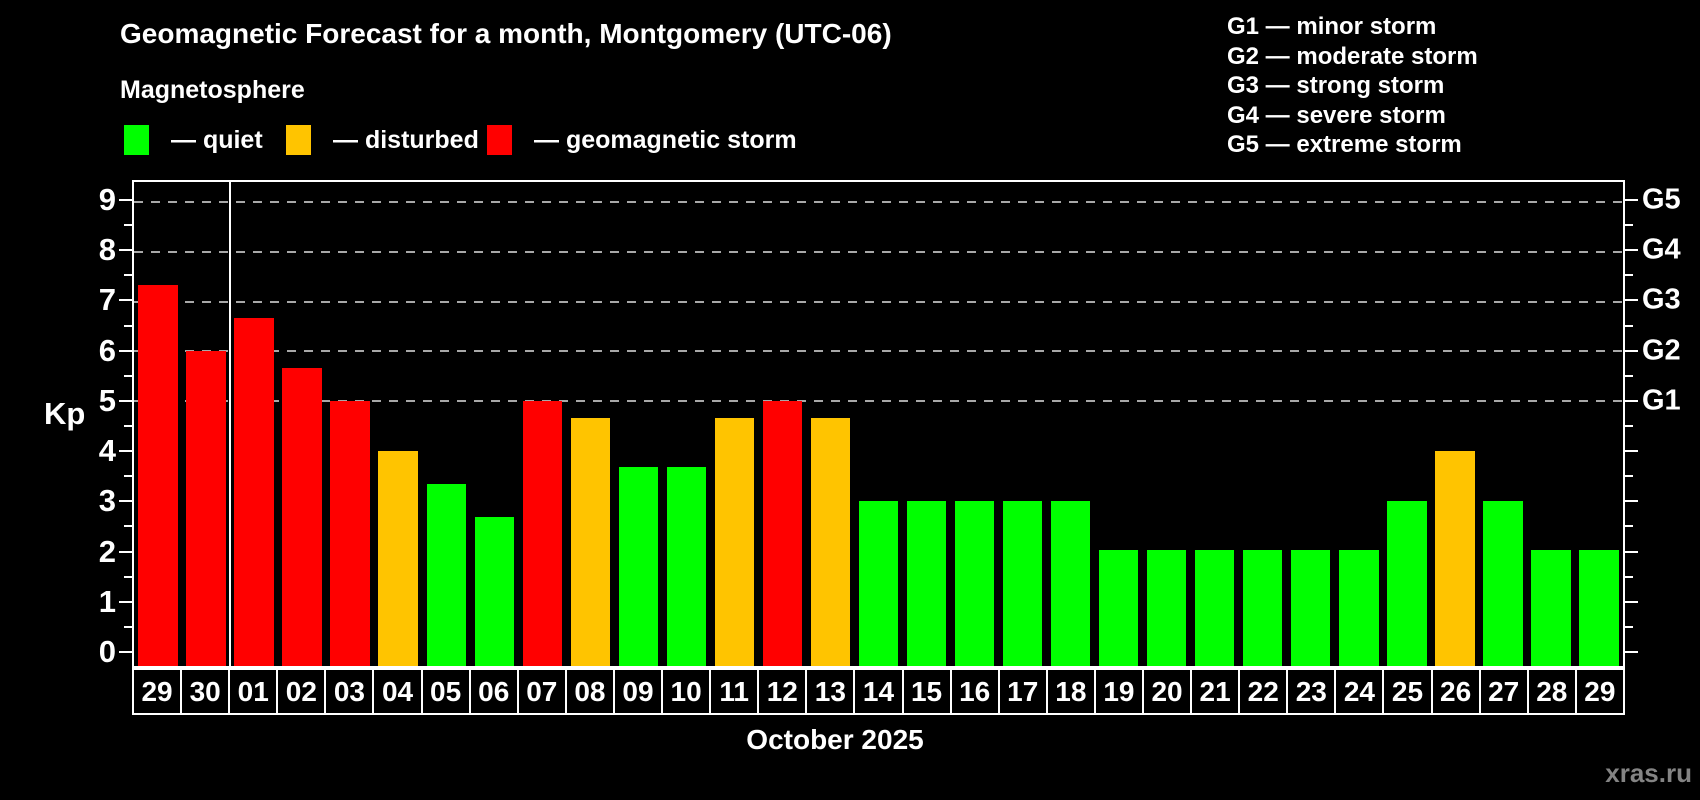 The width and height of the screenshot is (1700, 800). Describe the element at coordinates (107, 601) in the screenshot. I see `y-tick-label-1: 1` at that location.